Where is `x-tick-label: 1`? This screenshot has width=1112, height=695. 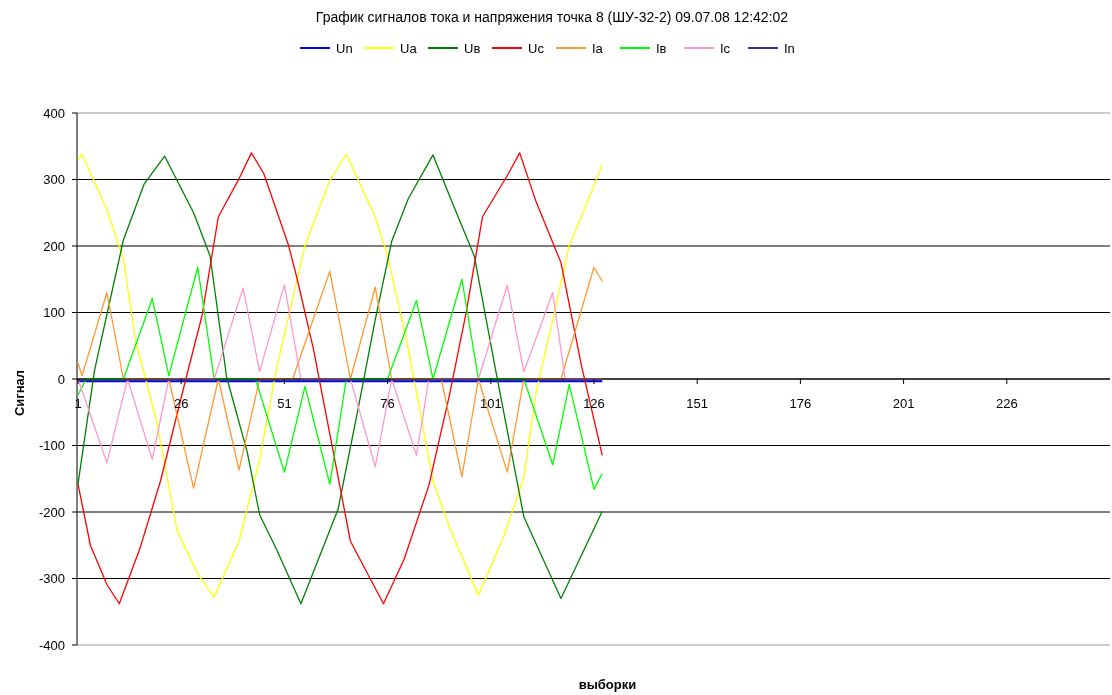
x-tick-label: 1 is located at coordinates (78, 403).